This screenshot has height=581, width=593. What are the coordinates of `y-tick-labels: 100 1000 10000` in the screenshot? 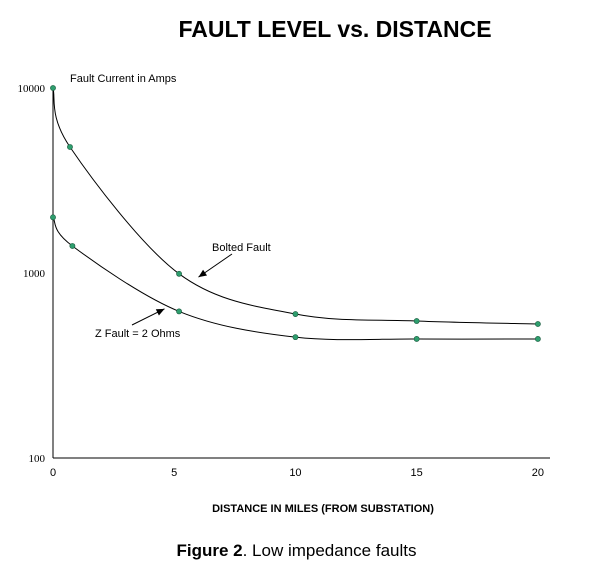 It's located at (32, 274).